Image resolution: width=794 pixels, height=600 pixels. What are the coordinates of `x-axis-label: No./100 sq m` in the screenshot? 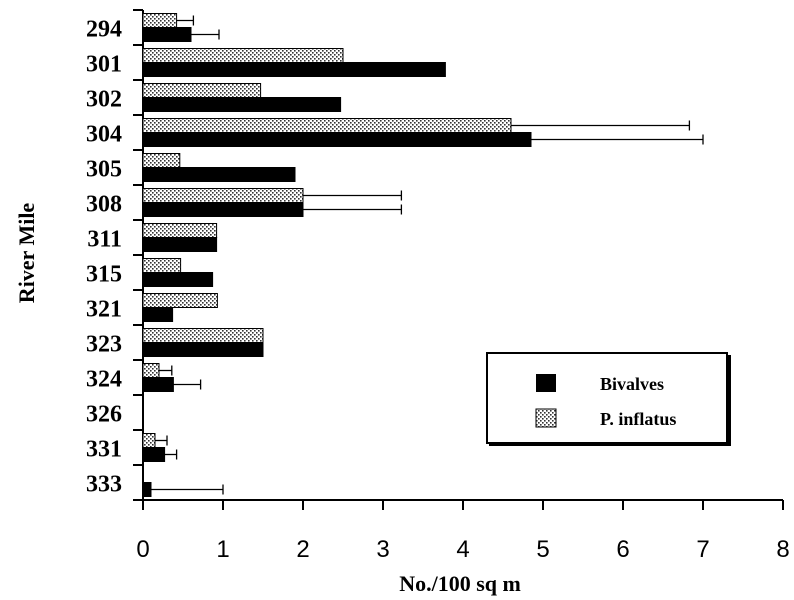 It's located at (460, 583).